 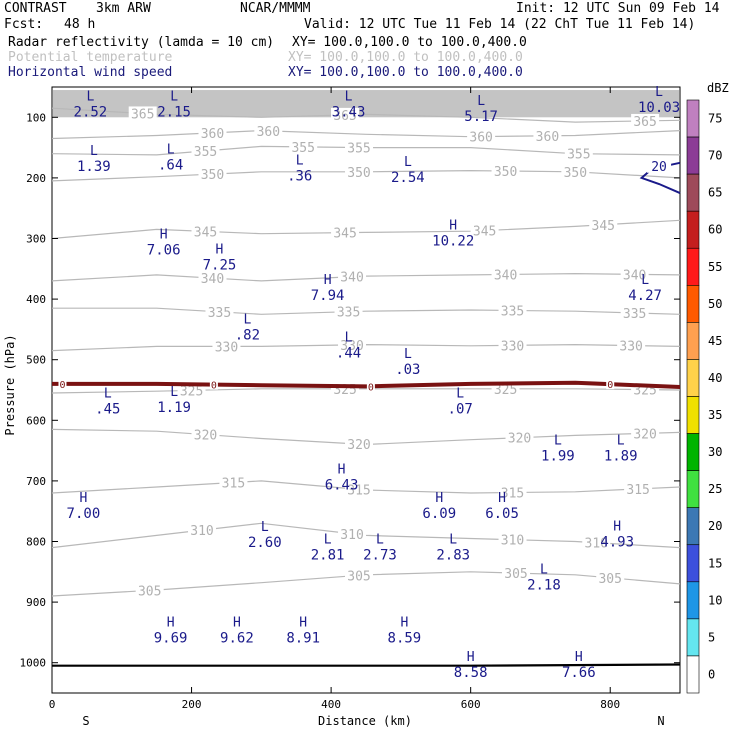 What do you see at coordinates (358, 576) in the screenshot?
I see `theta-contour-label: 305` at bounding box center [358, 576].